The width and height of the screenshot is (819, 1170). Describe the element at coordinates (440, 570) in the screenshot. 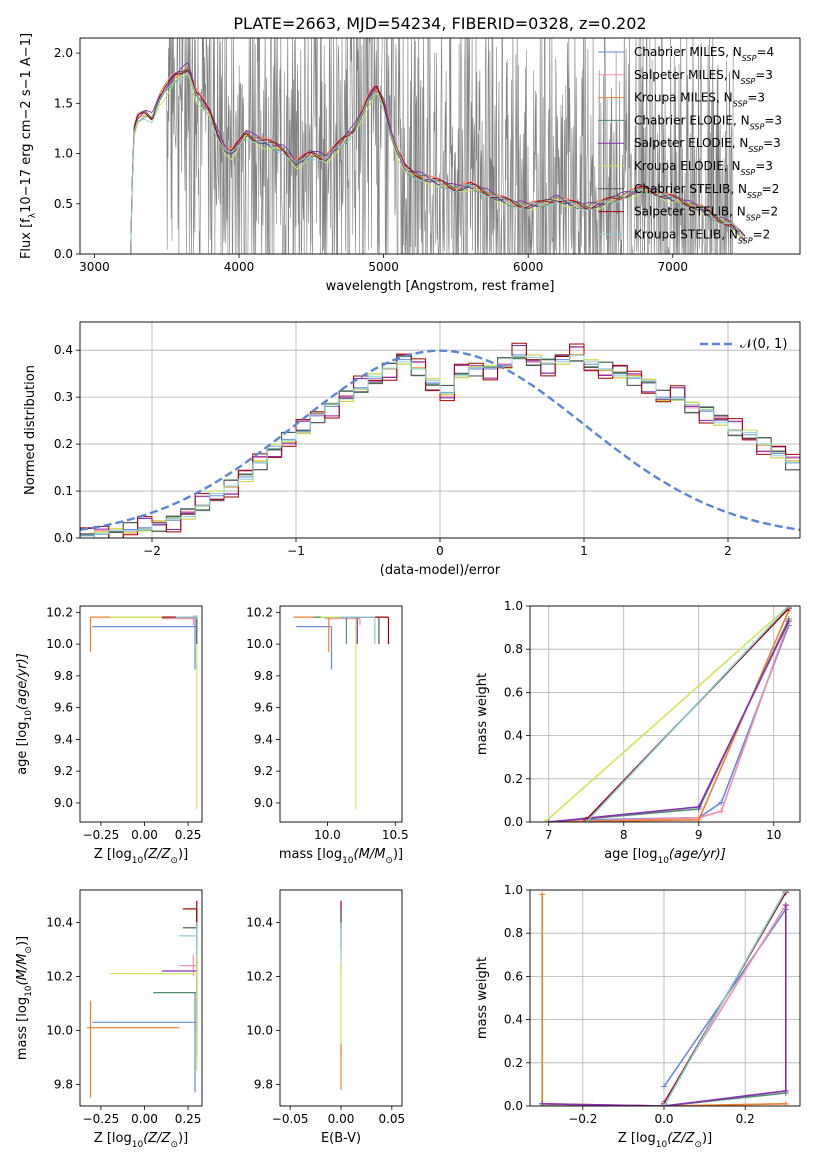

I see `x-axis-label: (data-model)/error` at that location.